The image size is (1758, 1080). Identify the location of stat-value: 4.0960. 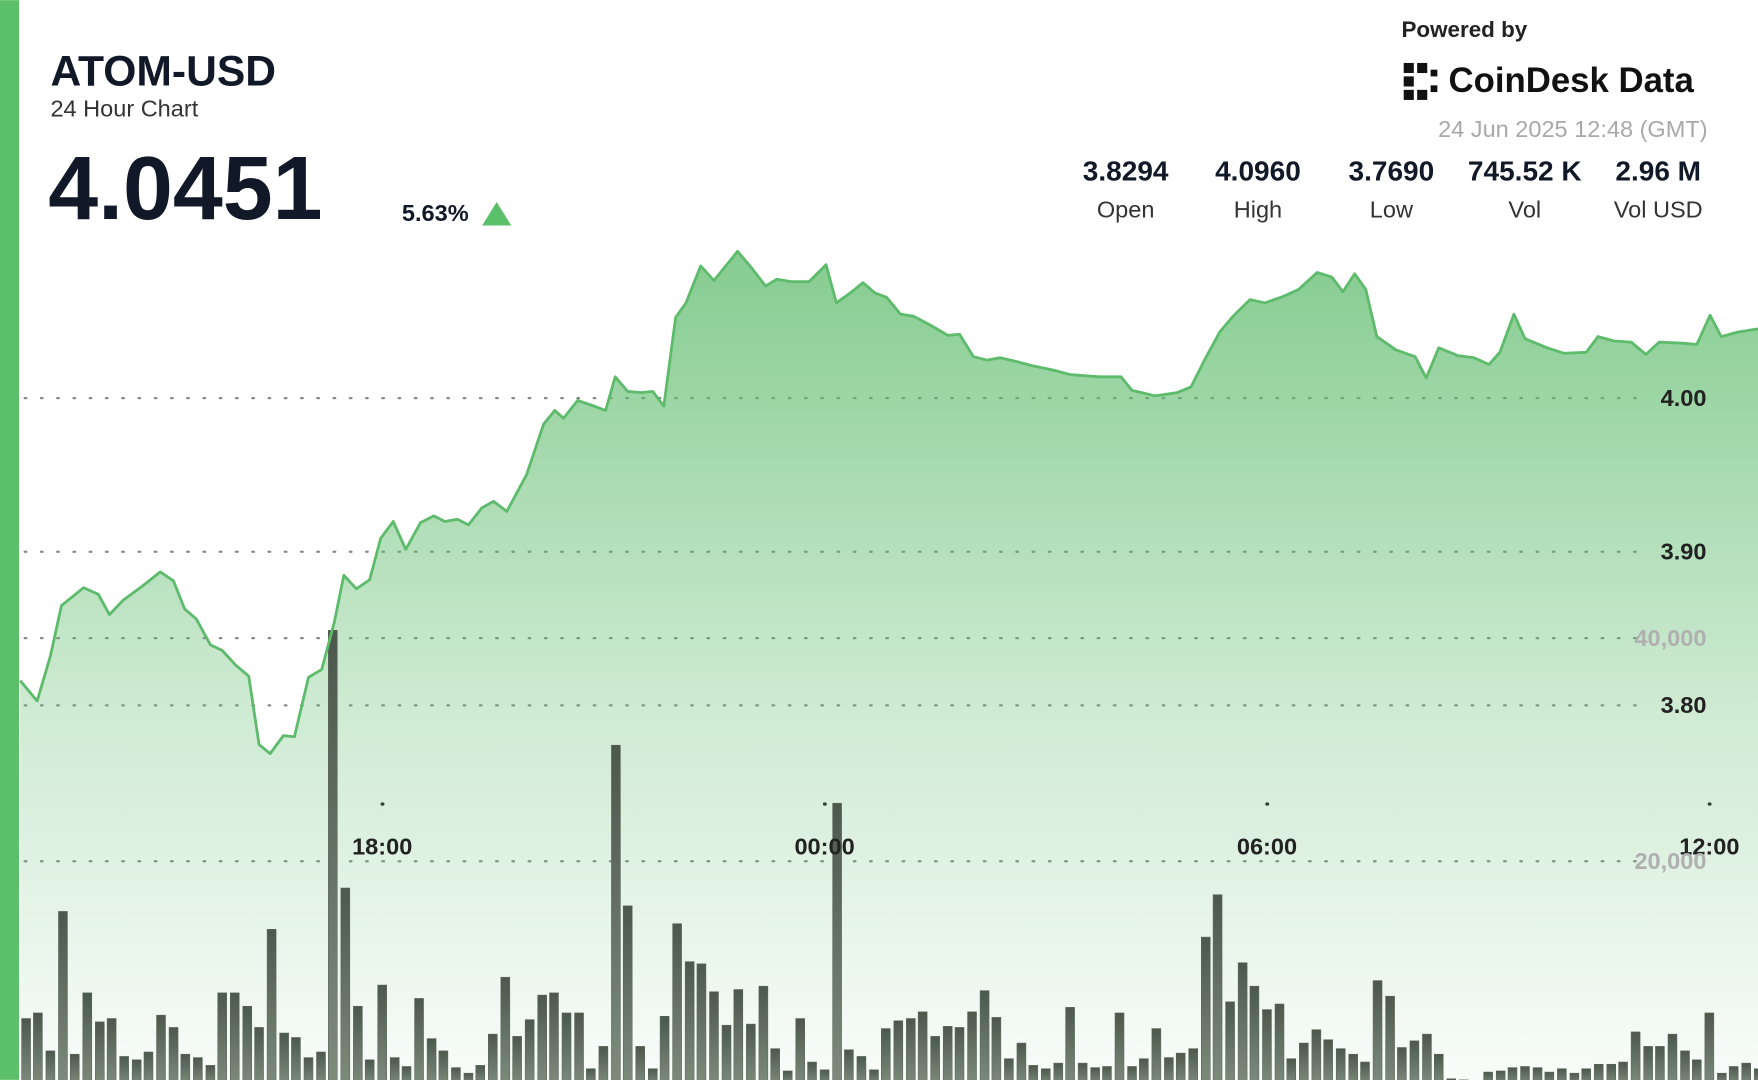
(1258, 171).